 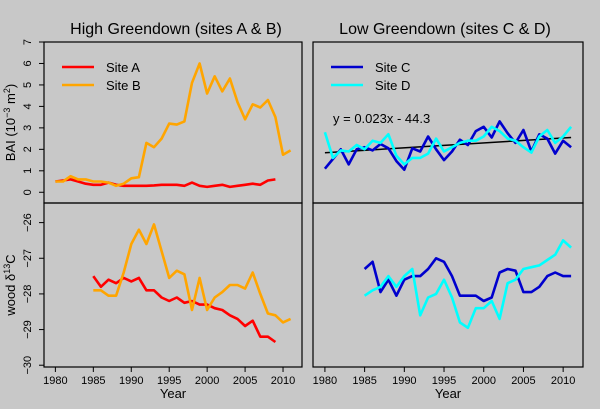 What do you see at coordinates (392, 85) in the screenshot?
I see `legend-label: Site D` at bounding box center [392, 85].